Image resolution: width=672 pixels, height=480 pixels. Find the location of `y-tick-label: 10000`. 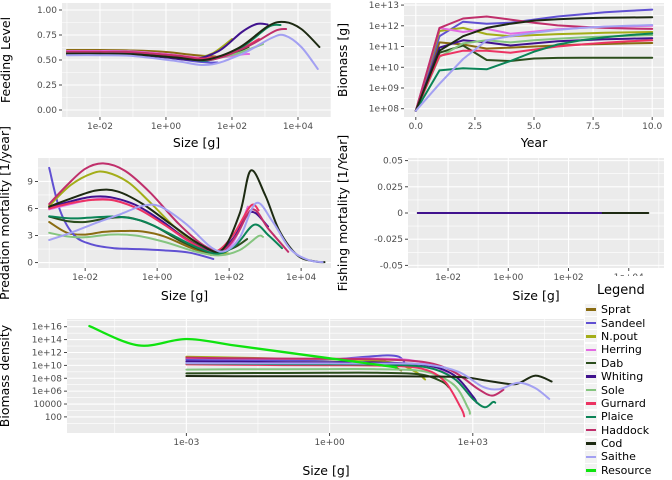

y-tick-label: 10000 is located at coordinates (47, 405).